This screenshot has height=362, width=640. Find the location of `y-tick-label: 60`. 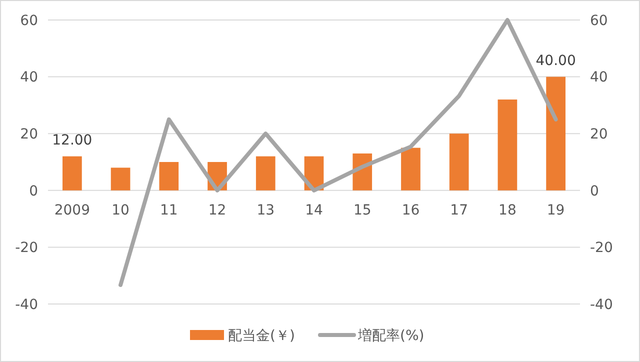

y-tick-label: 60 is located at coordinates (29, 20).